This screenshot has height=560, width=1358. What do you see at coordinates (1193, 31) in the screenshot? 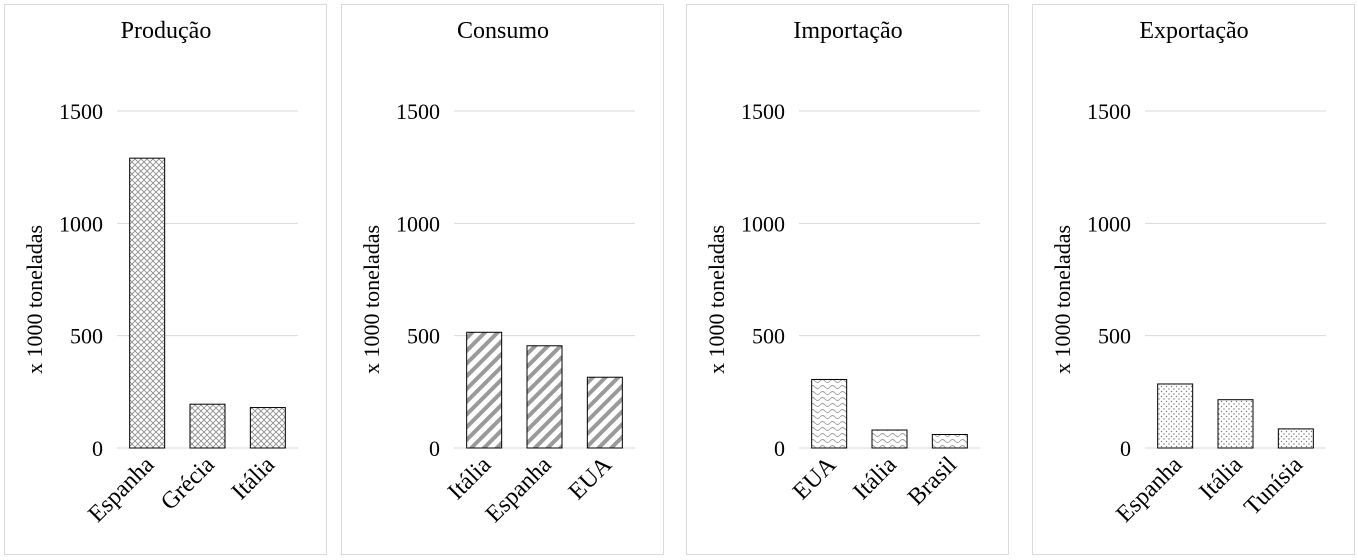
I see `chart-title: Exportação` at bounding box center [1193, 31].